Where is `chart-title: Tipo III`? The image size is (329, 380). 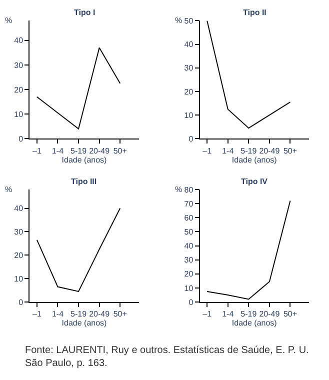
chart-title: Tipo III is located at coordinates (84, 181).